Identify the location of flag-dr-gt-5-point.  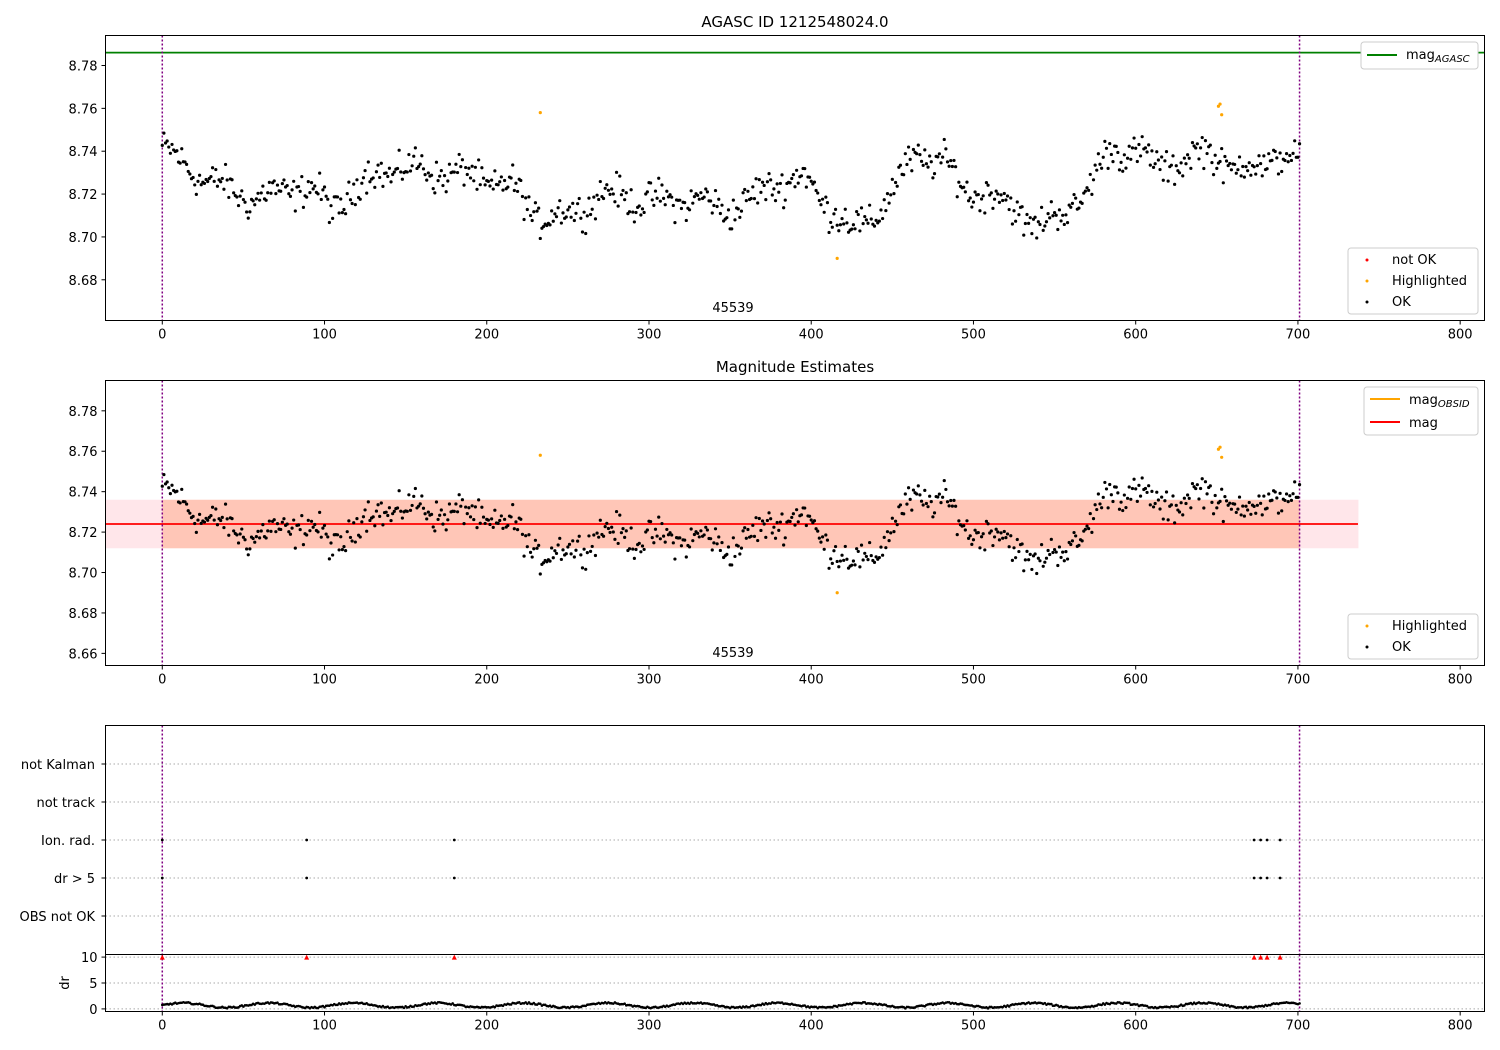
(162, 878).